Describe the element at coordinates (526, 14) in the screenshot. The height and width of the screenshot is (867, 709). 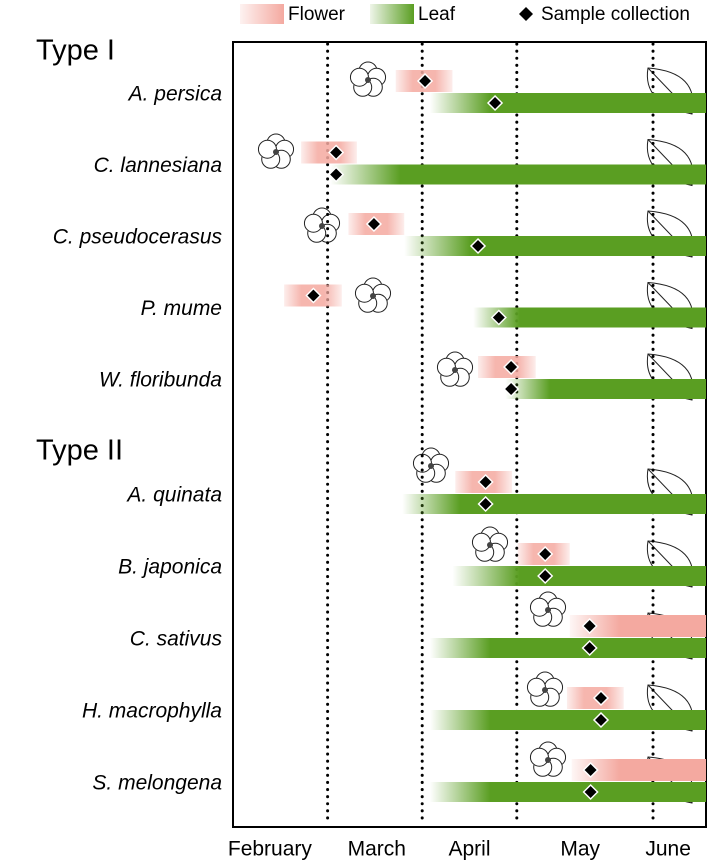
I see `legend-sample-marker` at that location.